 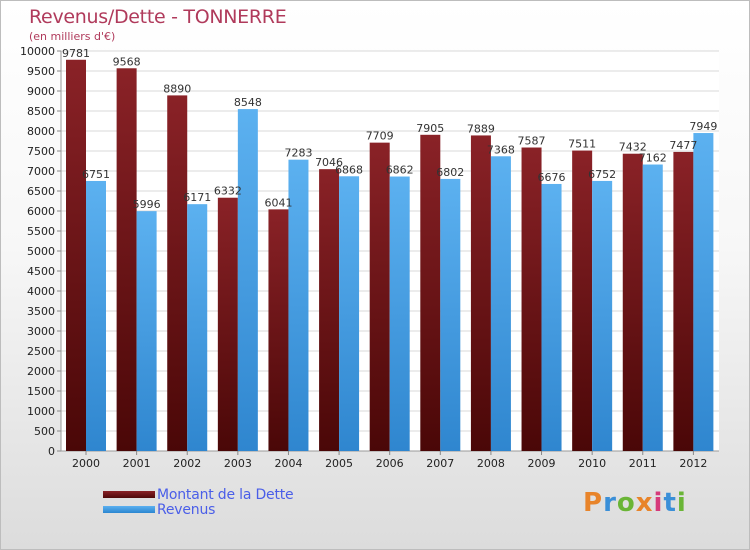 What do you see at coordinates (41, 311) in the screenshot?
I see `y-tick-label: 3500` at bounding box center [41, 311].